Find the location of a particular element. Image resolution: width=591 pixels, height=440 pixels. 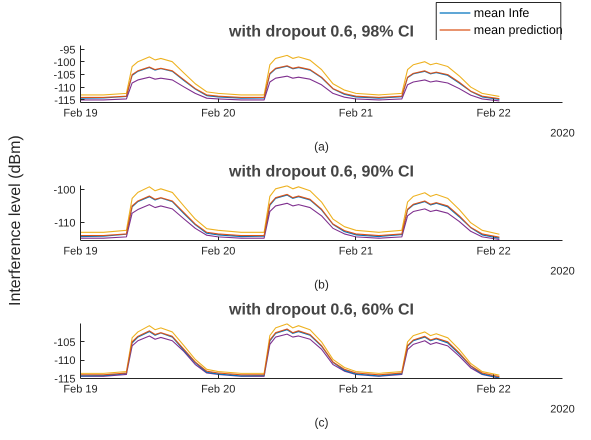

text: (b) is located at coordinates (321, 285).